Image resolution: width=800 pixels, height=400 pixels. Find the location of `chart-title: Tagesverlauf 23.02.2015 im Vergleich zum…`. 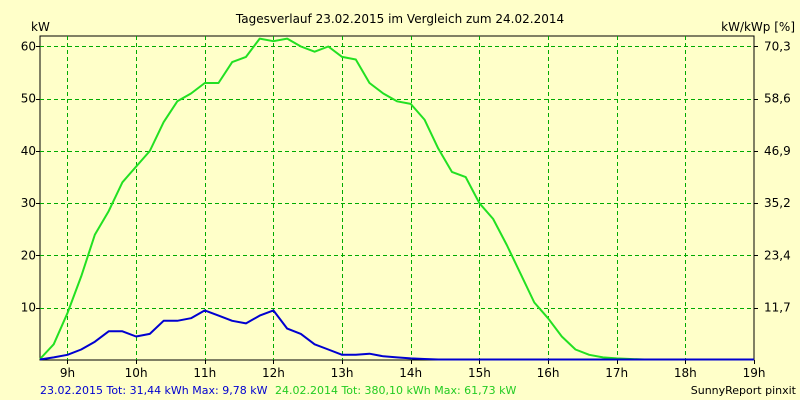

chart-title: Tagesverlauf 23.02.2015 im Vergleich zum… is located at coordinates (399, 19).